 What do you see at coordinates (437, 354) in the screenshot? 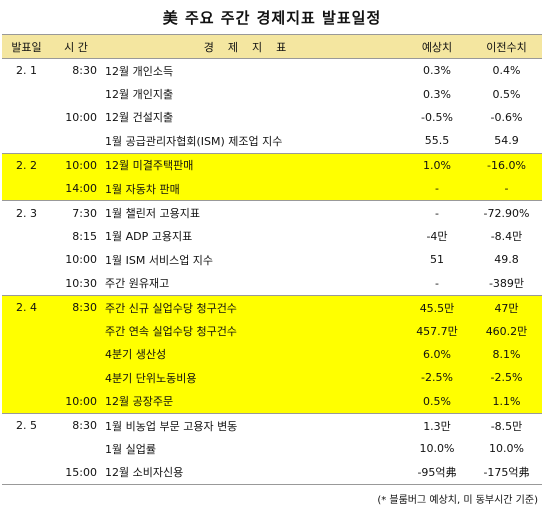
I see `cell-expected: 6.0%` at bounding box center [437, 354].